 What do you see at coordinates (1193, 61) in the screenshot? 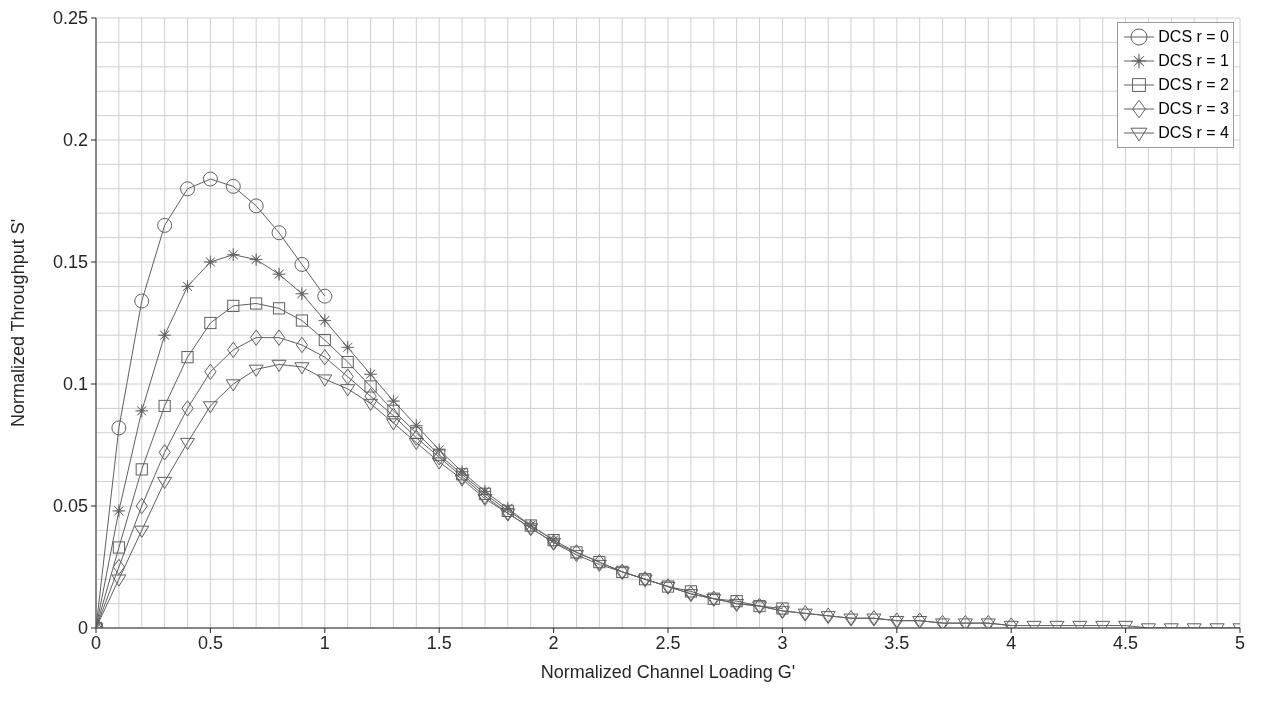
I see `legend-label: DCS r = 1` at bounding box center [1193, 61].